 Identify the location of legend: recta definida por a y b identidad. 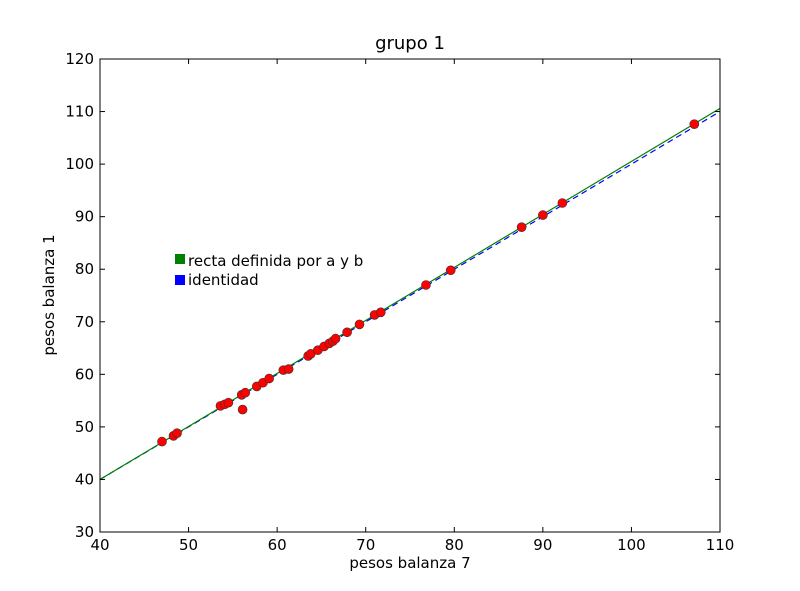
(269, 270).